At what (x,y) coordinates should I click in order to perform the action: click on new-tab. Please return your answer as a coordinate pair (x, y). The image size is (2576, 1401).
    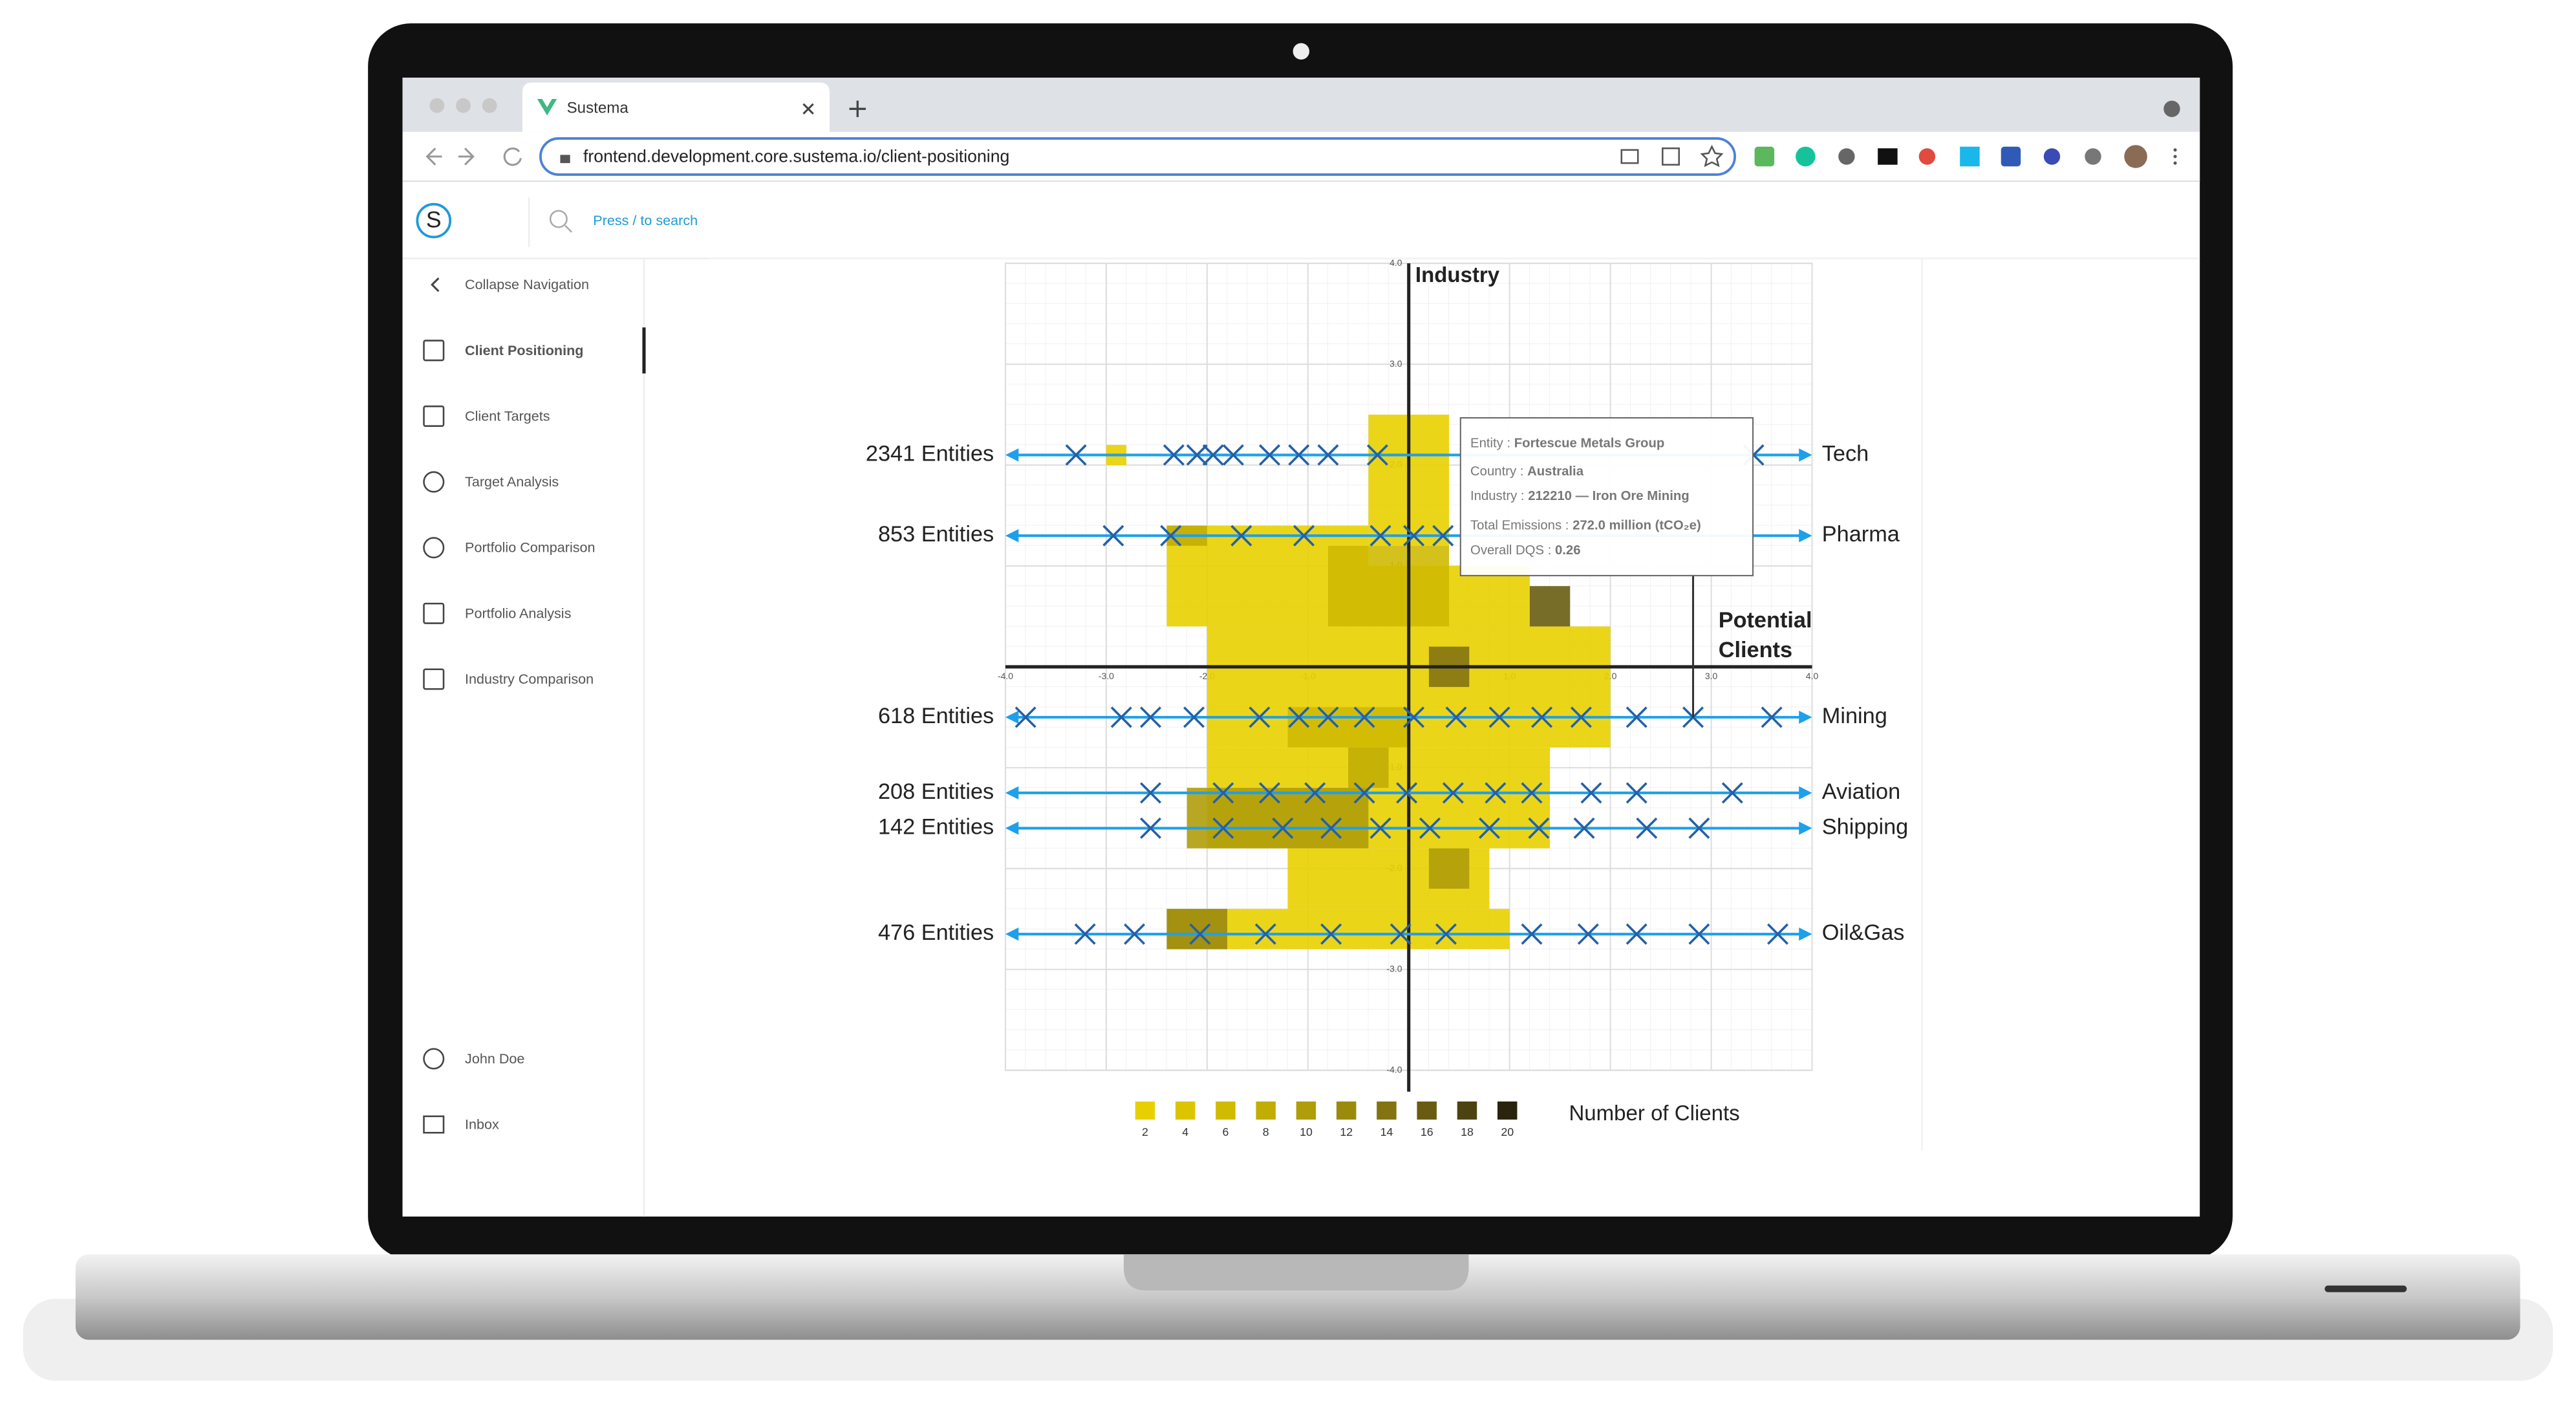
    Looking at the image, I should click on (857, 109).